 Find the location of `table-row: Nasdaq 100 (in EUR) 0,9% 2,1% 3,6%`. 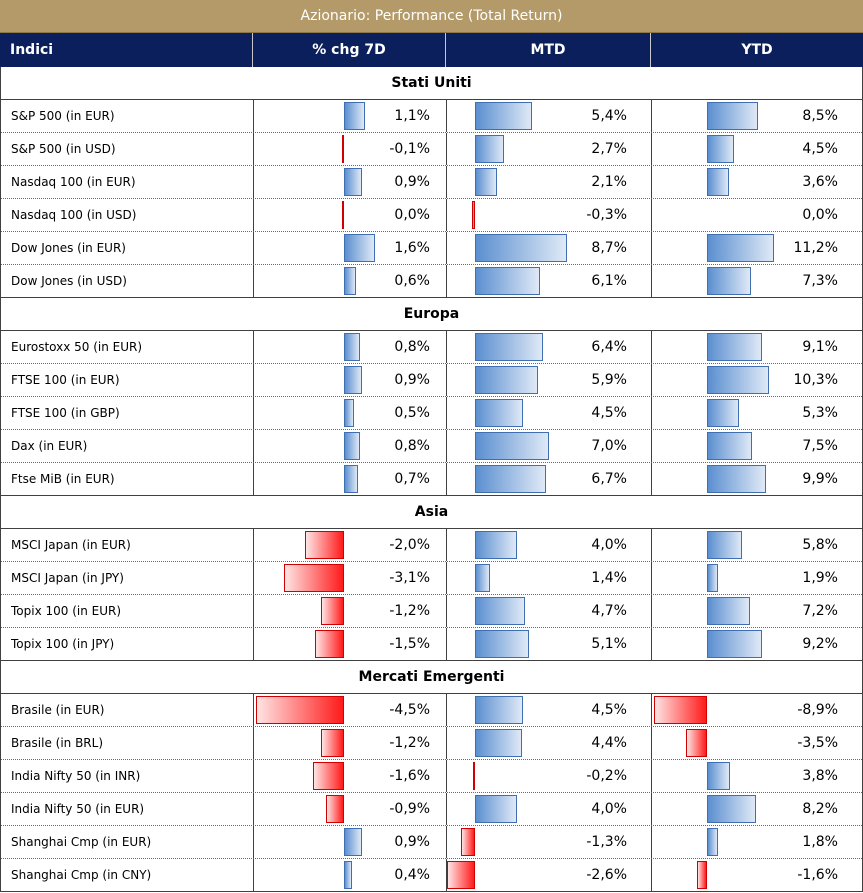

table-row: Nasdaq 100 (in EUR) 0,9% 2,1% 3,6% is located at coordinates (431, 182).